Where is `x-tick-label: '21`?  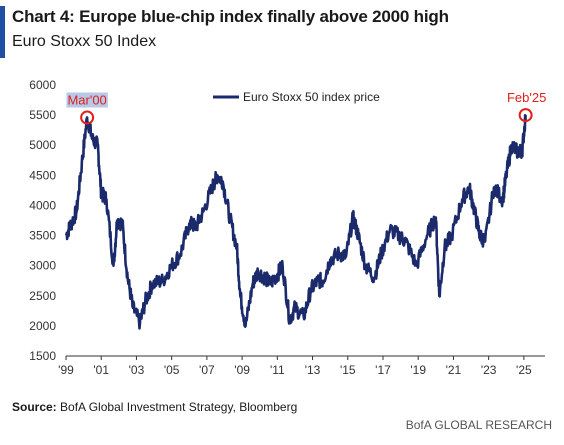
x-tick-label: '21 is located at coordinates (454, 370).